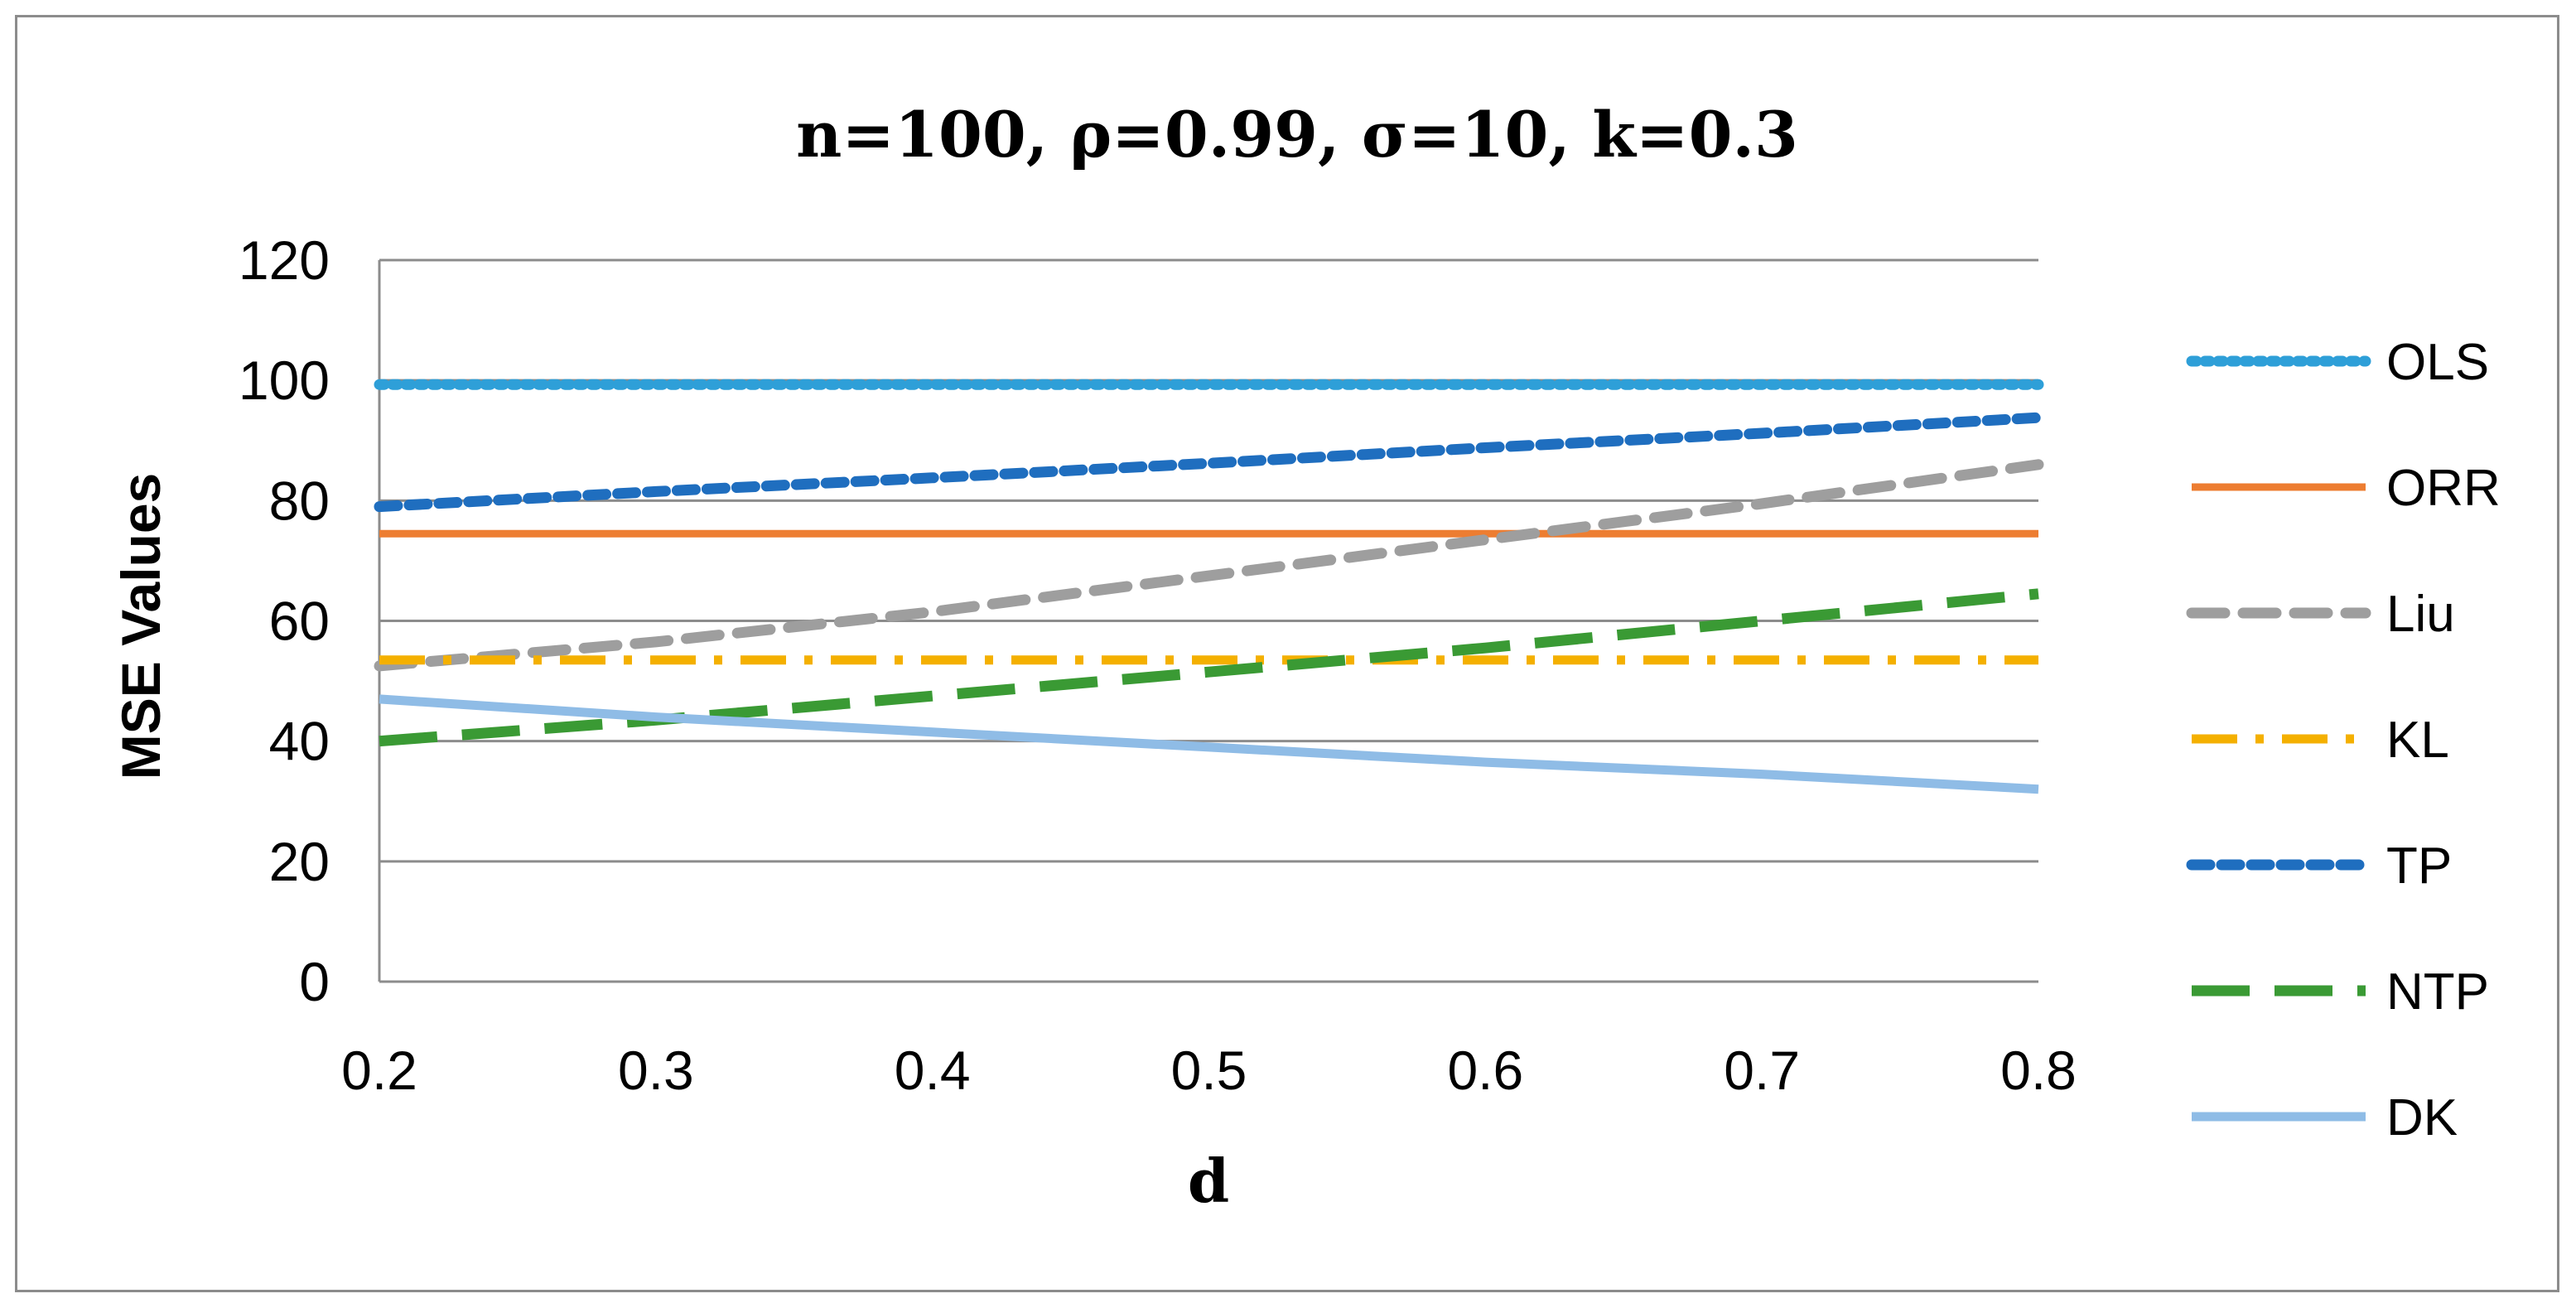 The width and height of the screenshot is (2576, 1308). I want to click on x-axis-label: d, so click(1208, 1181).